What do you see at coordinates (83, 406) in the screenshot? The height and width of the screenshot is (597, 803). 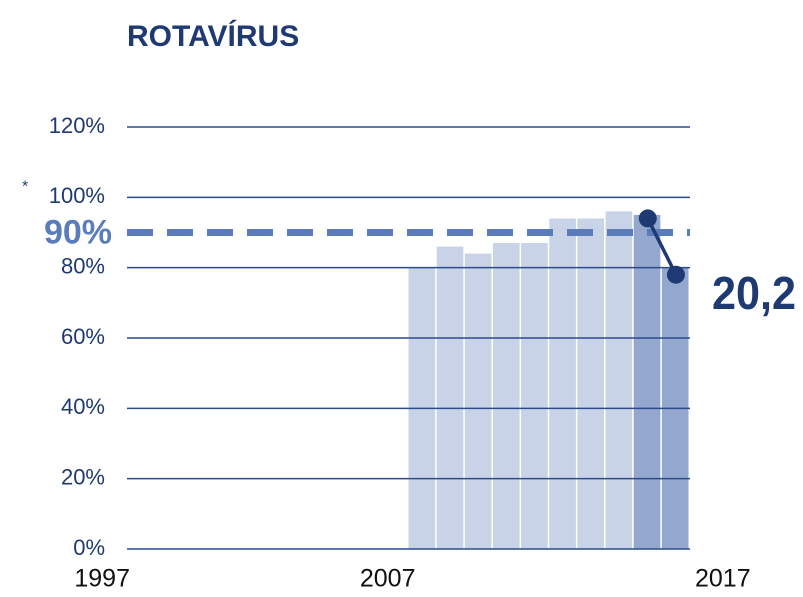 I see `y-tick-label: 40%` at bounding box center [83, 406].